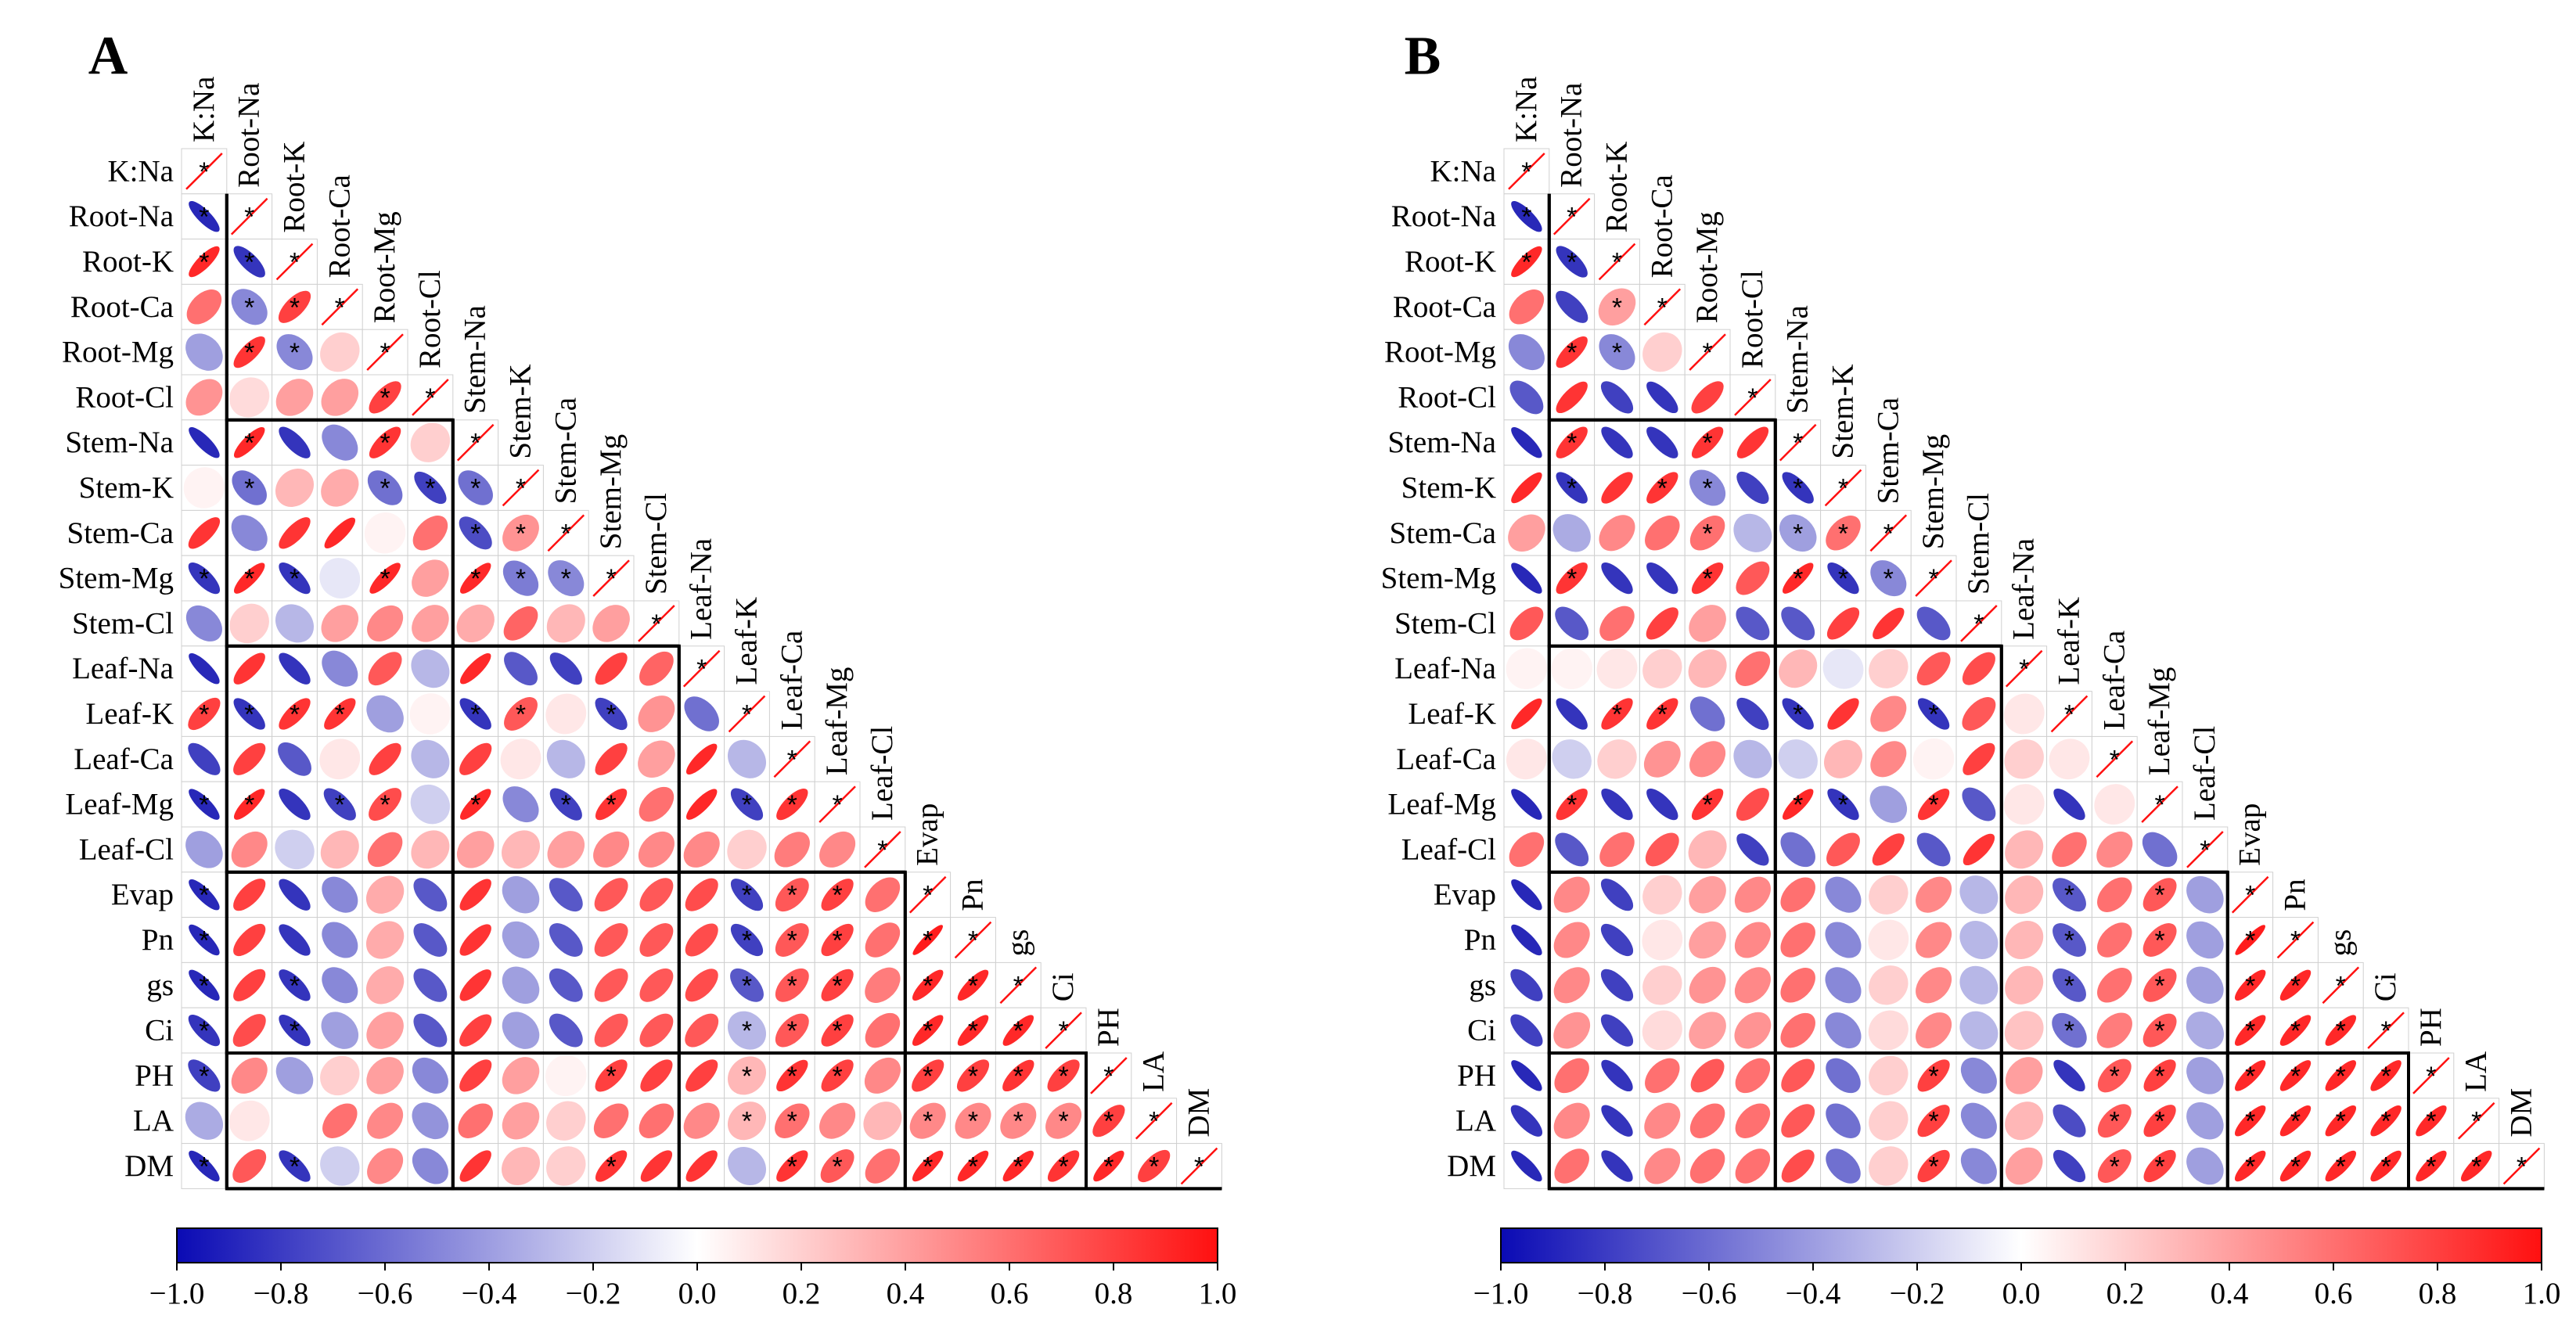  Describe the element at coordinates (1707, 267) in the screenshot. I see `col-label-4: Root-Mg` at that location.